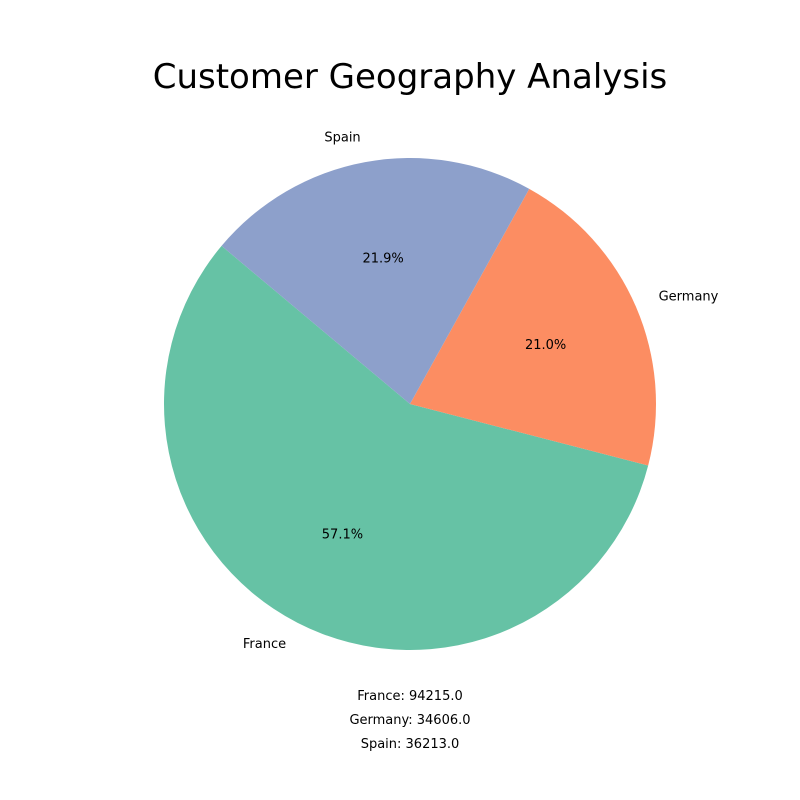 The height and width of the screenshot is (800, 800). I want to click on footer-line-france: France: 94215.0, so click(410, 696).